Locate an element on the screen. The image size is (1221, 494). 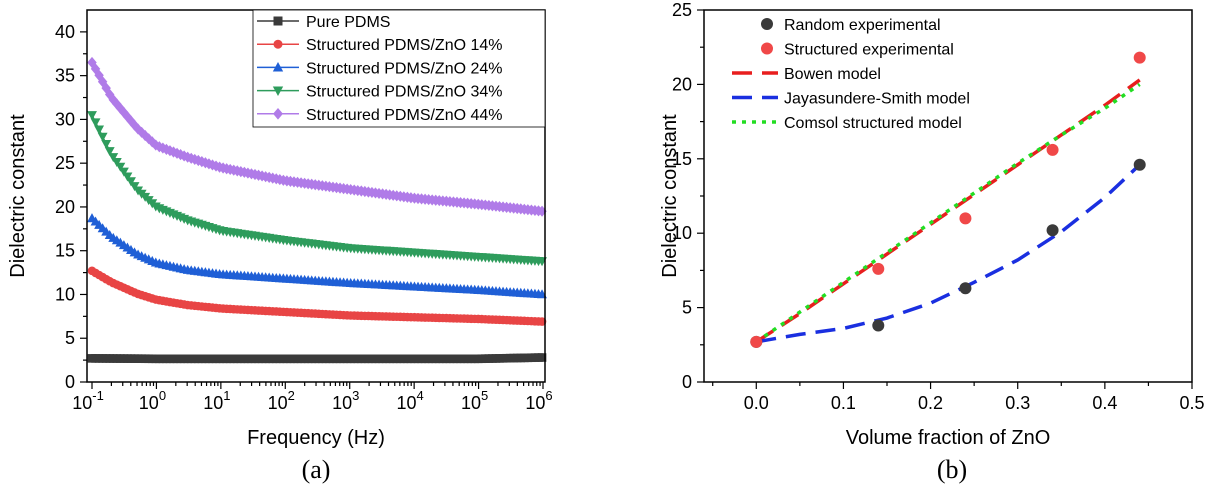
x-tick-label: 0.5 is located at coordinates (1191, 403).